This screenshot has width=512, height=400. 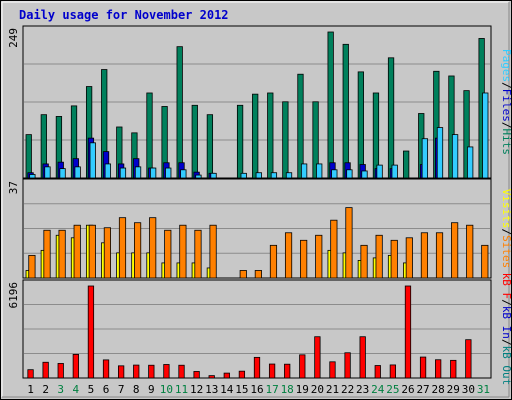 What do you see at coordinates (362, 389) in the screenshot?
I see `x-tick-label: 23` at bounding box center [362, 389].